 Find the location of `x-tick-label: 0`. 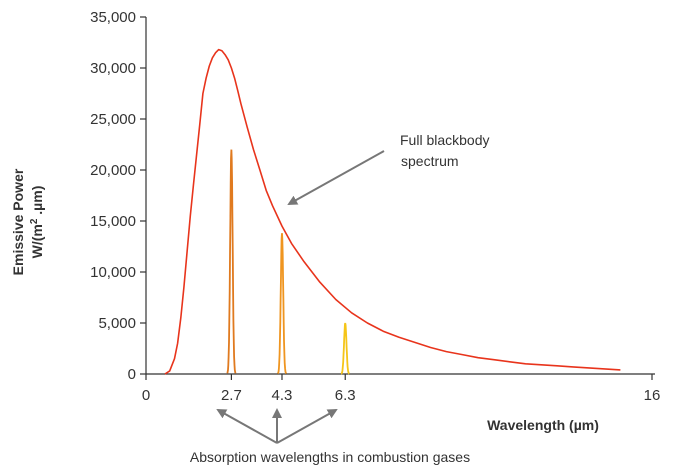

x-tick-label: 0 is located at coordinates (146, 395).